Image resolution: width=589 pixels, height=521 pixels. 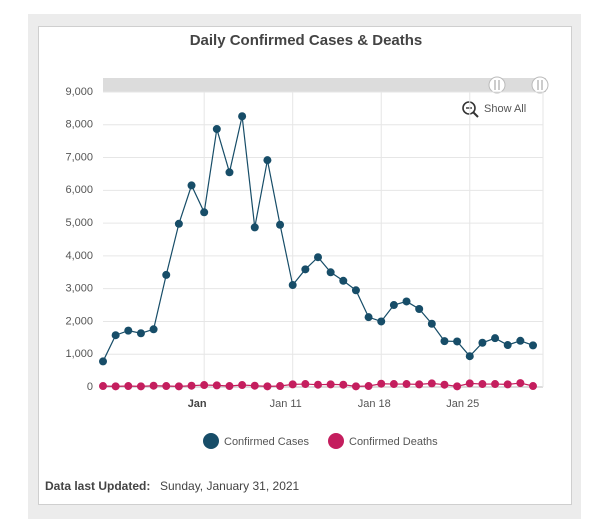 What do you see at coordinates (393, 442) in the screenshot?
I see `legend-label: Confirmed Deaths` at bounding box center [393, 442].